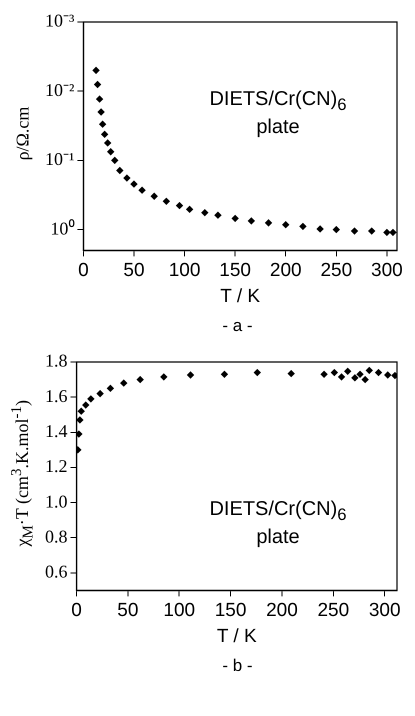 The image size is (415, 716). Describe the element at coordinates (56, 466) in the screenshot. I see `y-tick-label: 1.2` at that location.